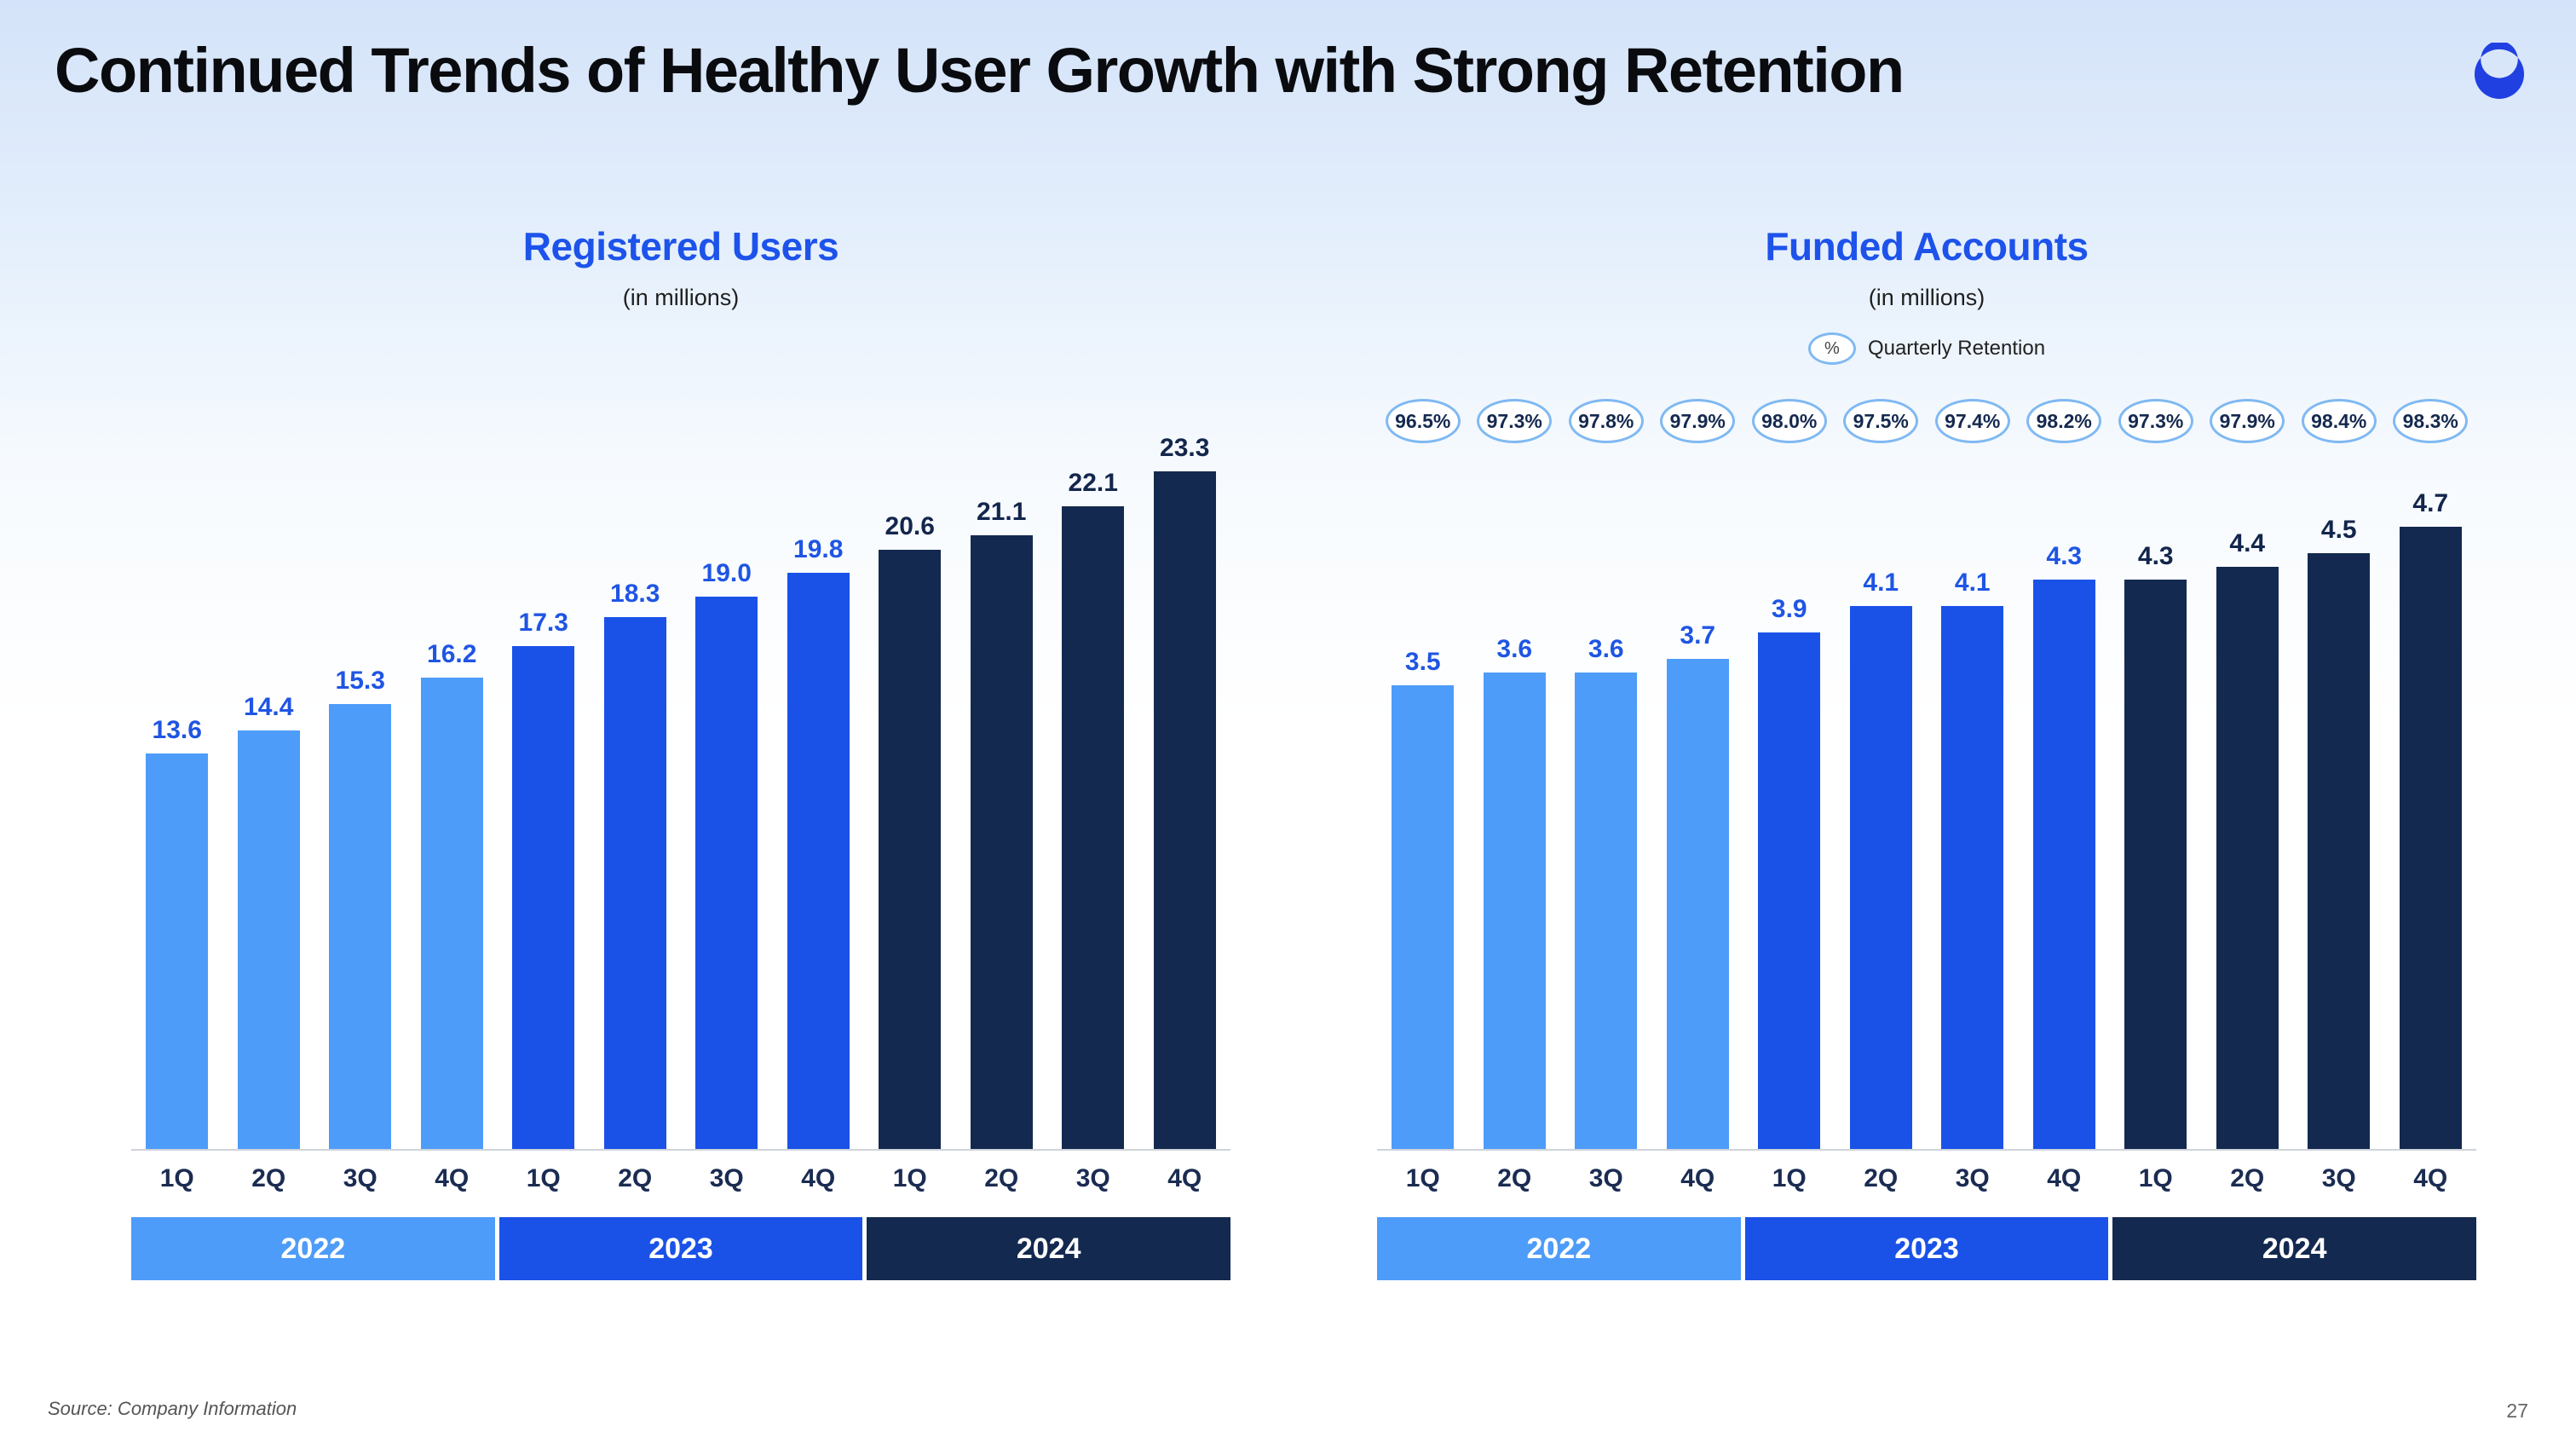 This screenshot has width=2576, height=1449. Describe the element at coordinates (1927, 246) in the screenshot. I see `chart-title: Funded Accounts` at that location.